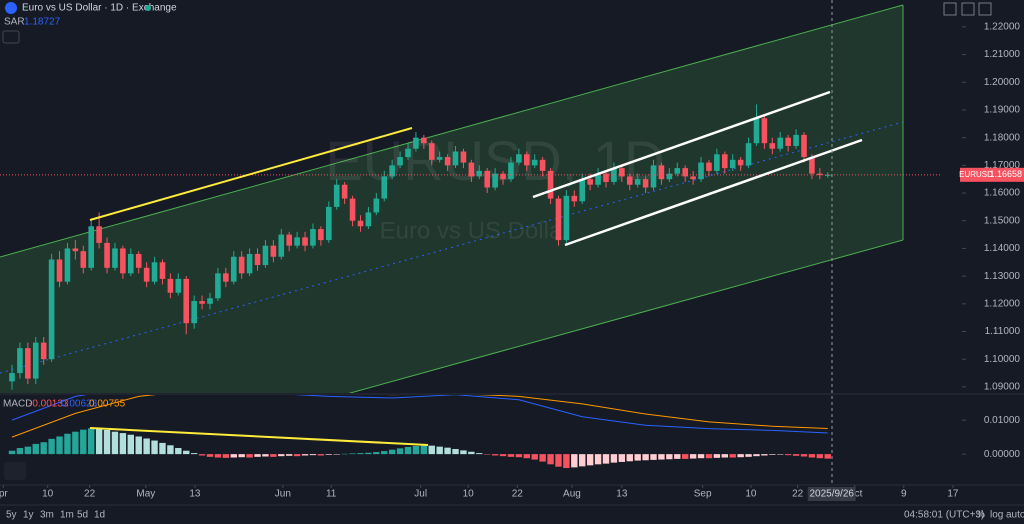 The height and width of the screenshot is (524, 1024). Describe the element at coordinates (11, 515) in the screenshot. I see `range-button: 5y` at that location.